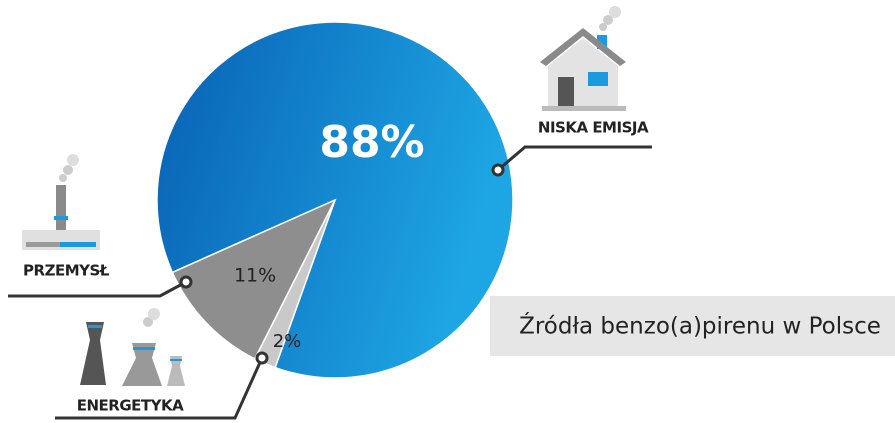 This screenshot has height=423, width=895. Describe the element at coordinates (371, 142) in the screenshot. I see `value-label: 88%` at that location.